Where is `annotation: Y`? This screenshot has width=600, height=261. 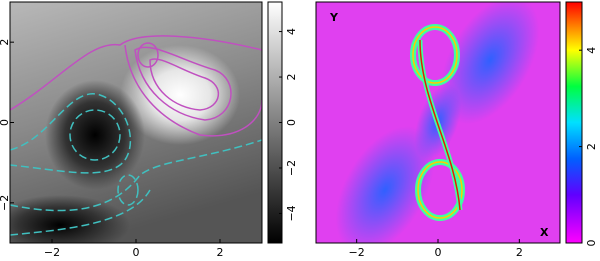 annotation: Y is located at coordinates (334, 17).